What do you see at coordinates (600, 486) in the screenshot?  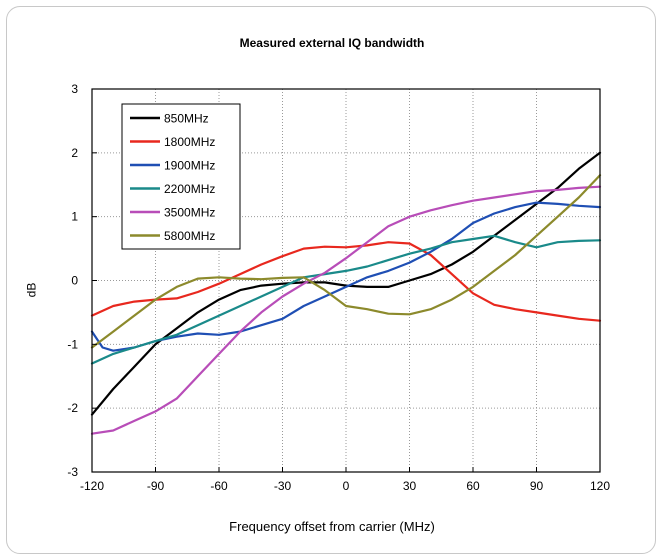 I see `x-tick-label: 120` at bounding box center [600, 486].